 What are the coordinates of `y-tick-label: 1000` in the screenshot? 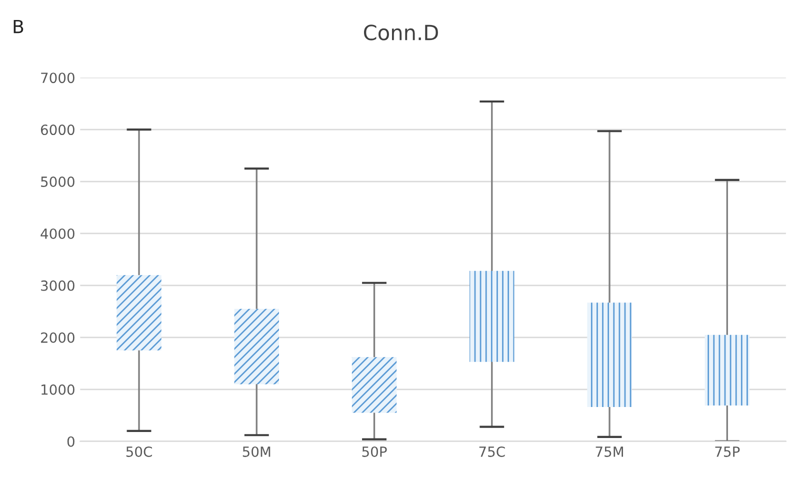 It's located at (58, 389).